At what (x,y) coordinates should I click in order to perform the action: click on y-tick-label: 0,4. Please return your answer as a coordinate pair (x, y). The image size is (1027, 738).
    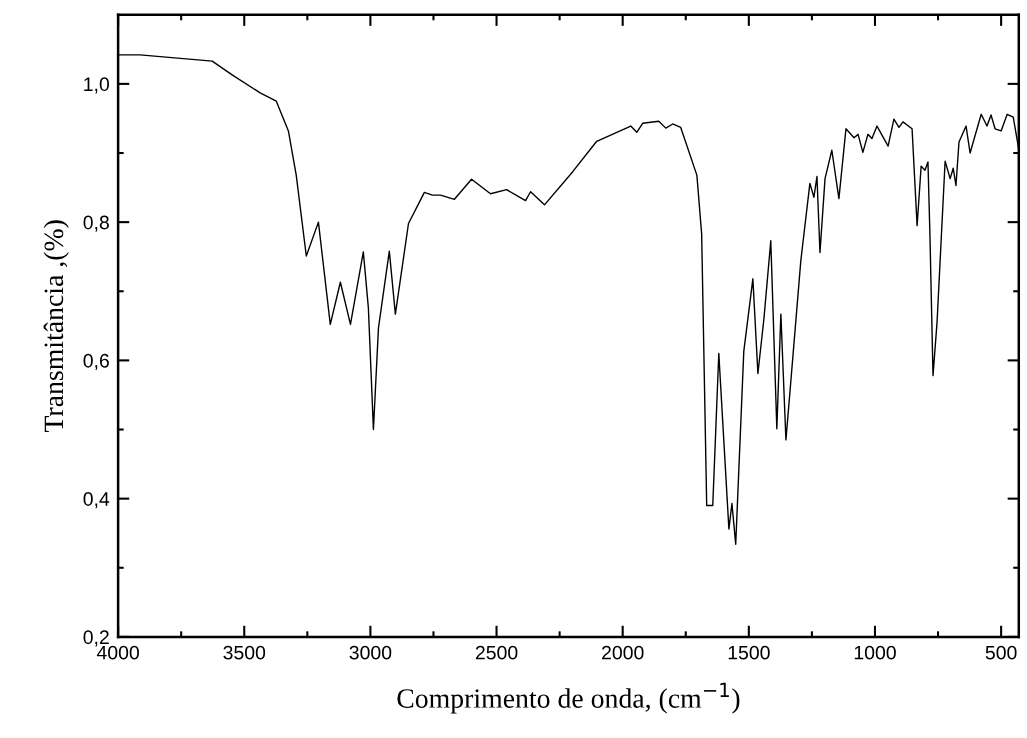
    Looking at the image, I should click on (96, 500).